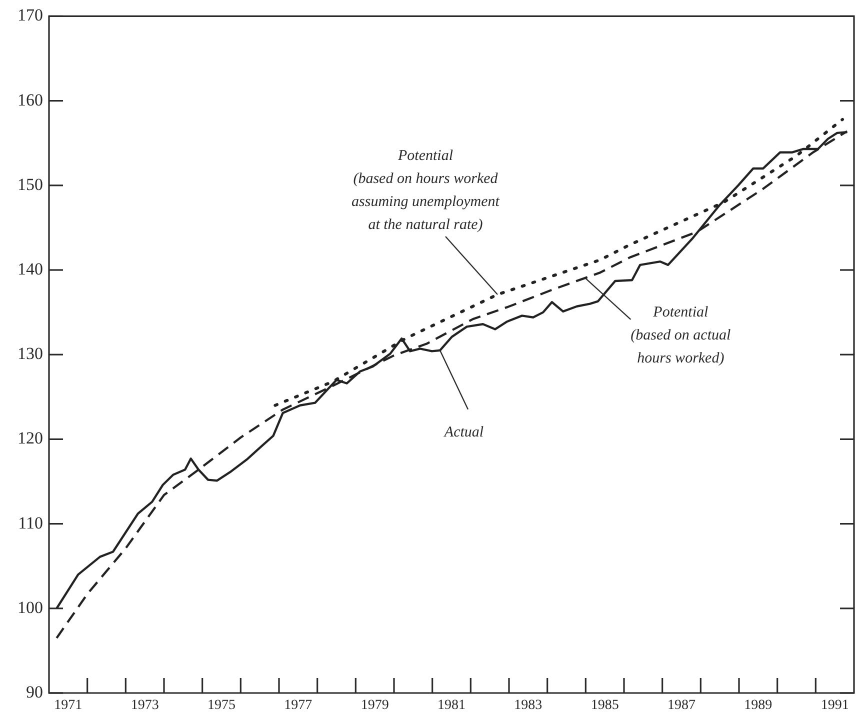 Image resolution: width=860 pixels, height=719 pixels. What do you see at coordinates (758, 706) in the screenshot?
I see `x-tick-label: 1989` at bounding box center [758, 706].